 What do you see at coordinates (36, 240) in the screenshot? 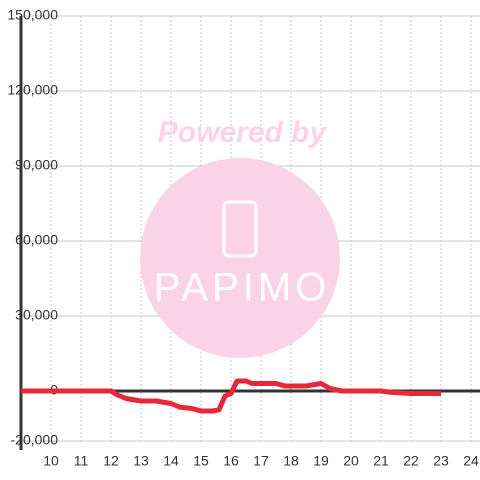
I see `y-tick-label: 60,000` at bounding box center [36, 240].